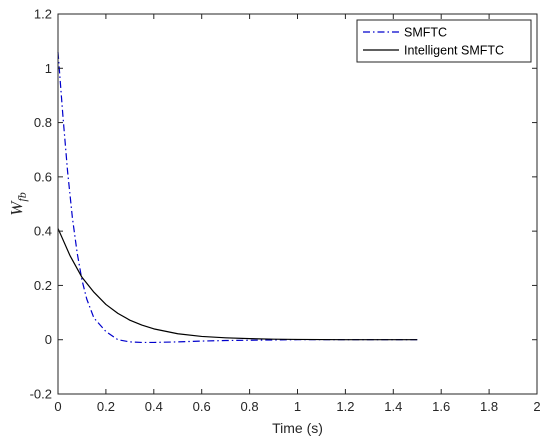 The image size is (550, 442). Describe the element at coordinates (43, 14) in the screenshot. I see `y-tick-label: 1.2` at that location.